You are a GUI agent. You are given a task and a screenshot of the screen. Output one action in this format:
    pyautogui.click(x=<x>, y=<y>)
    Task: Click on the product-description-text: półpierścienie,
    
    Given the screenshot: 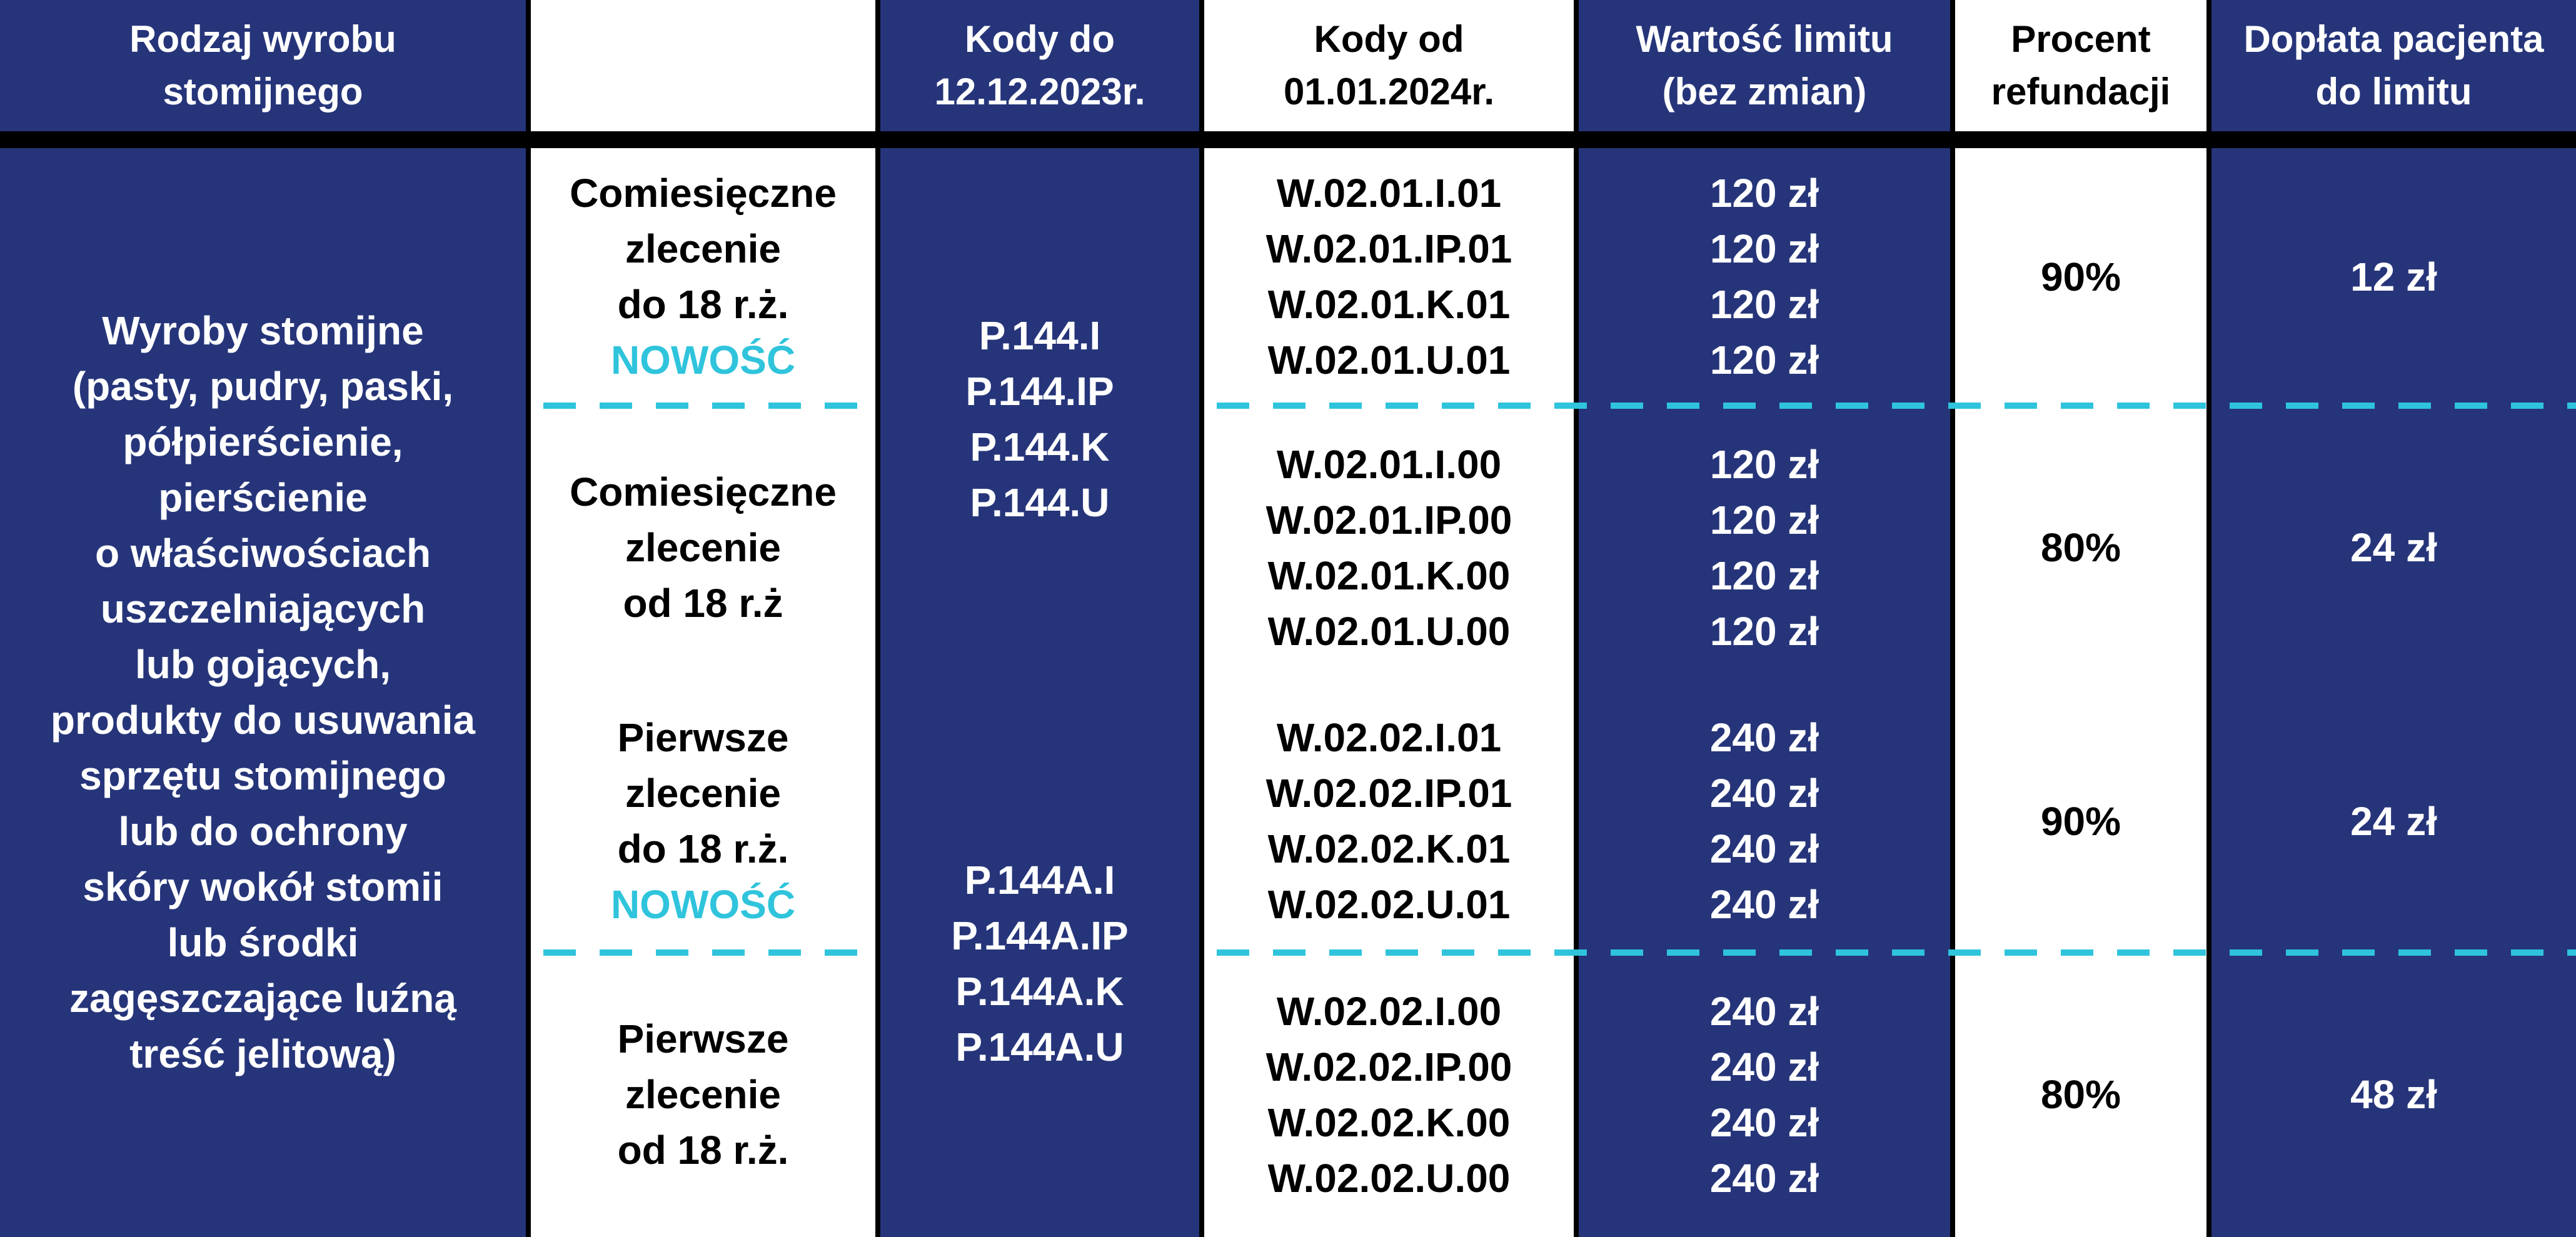 What is the action you would take?
    pyautogui.click(x=263, y=441)
    